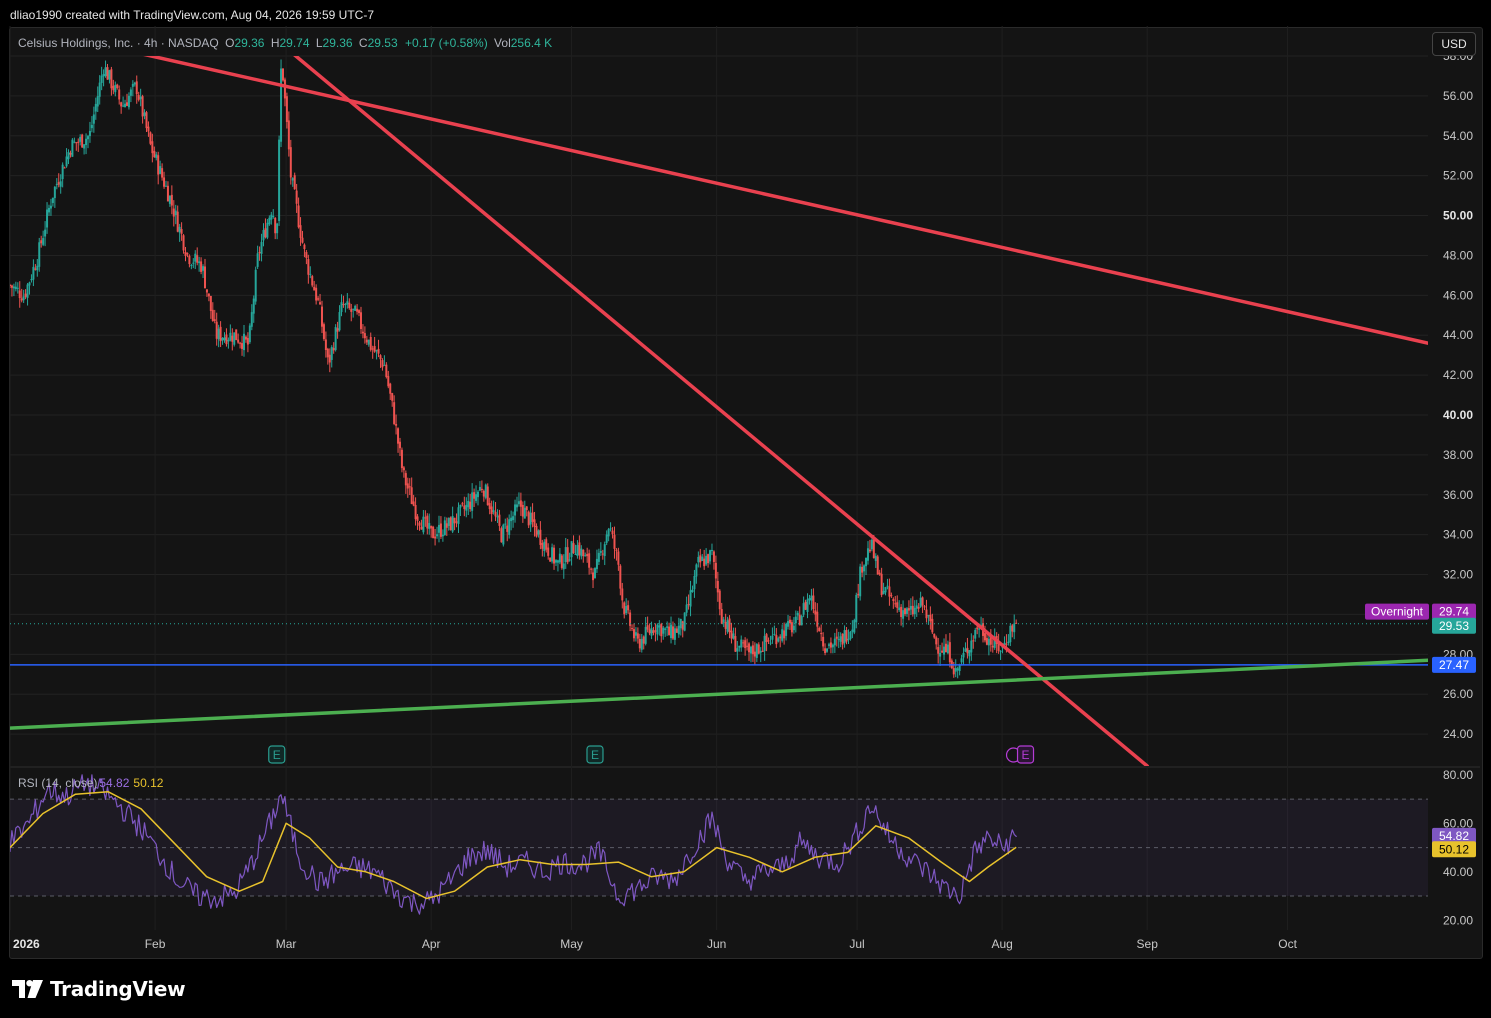 Image resolution: width=1491 pixels, height=1018 pixels. Describe the element at coordinates (1458, 335) in the screenshot. I see `price-tick-label: 44.00` at that location.